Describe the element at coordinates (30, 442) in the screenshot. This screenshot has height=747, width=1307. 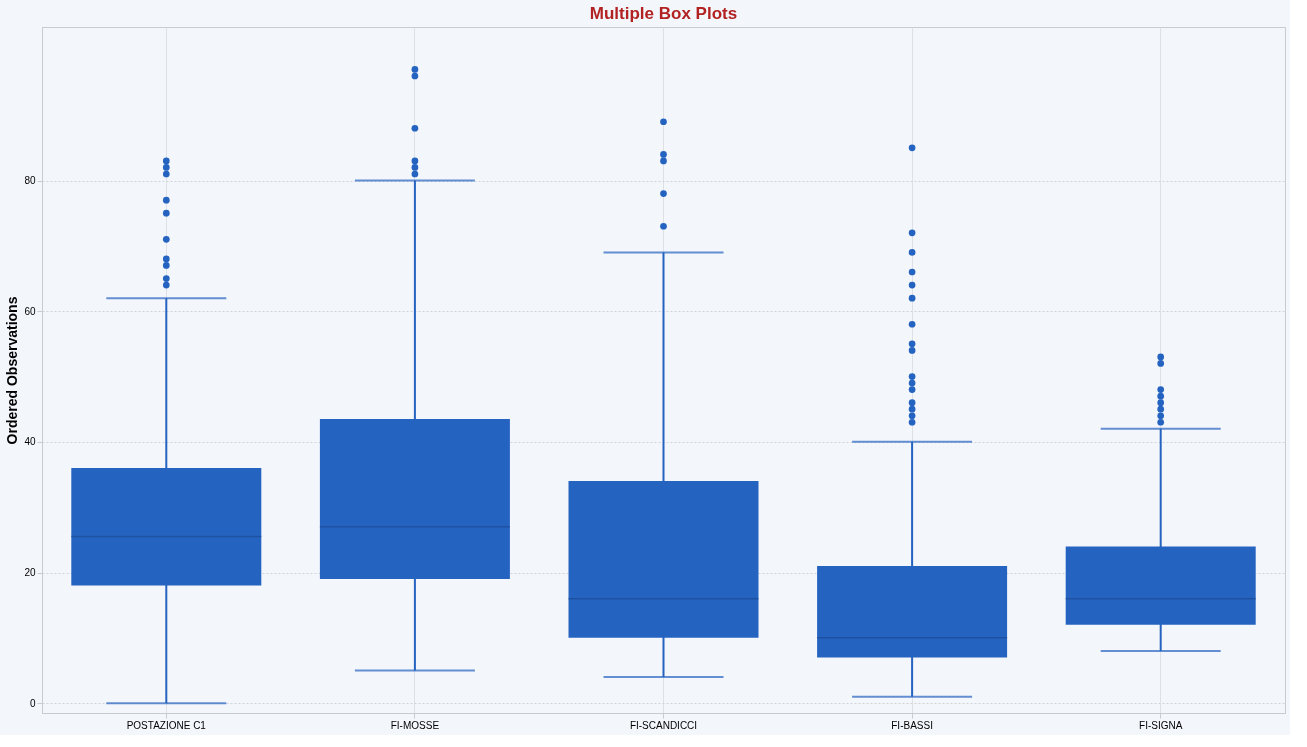
I see `y-tick-label: 40` at that location.